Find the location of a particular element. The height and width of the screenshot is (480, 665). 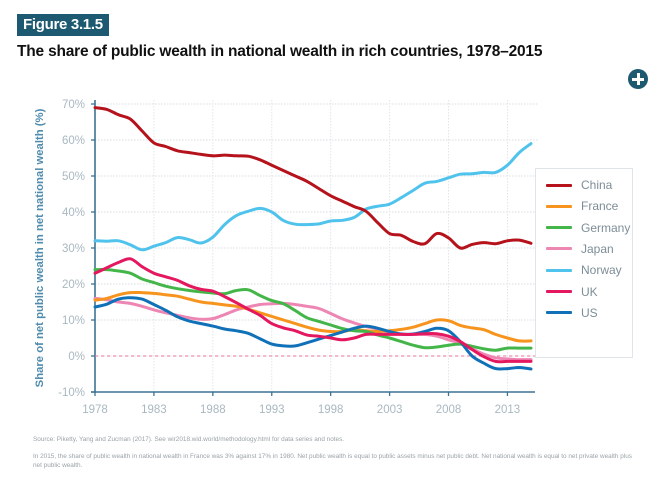

legend-label: Germany is located at coordinates (606, 227).